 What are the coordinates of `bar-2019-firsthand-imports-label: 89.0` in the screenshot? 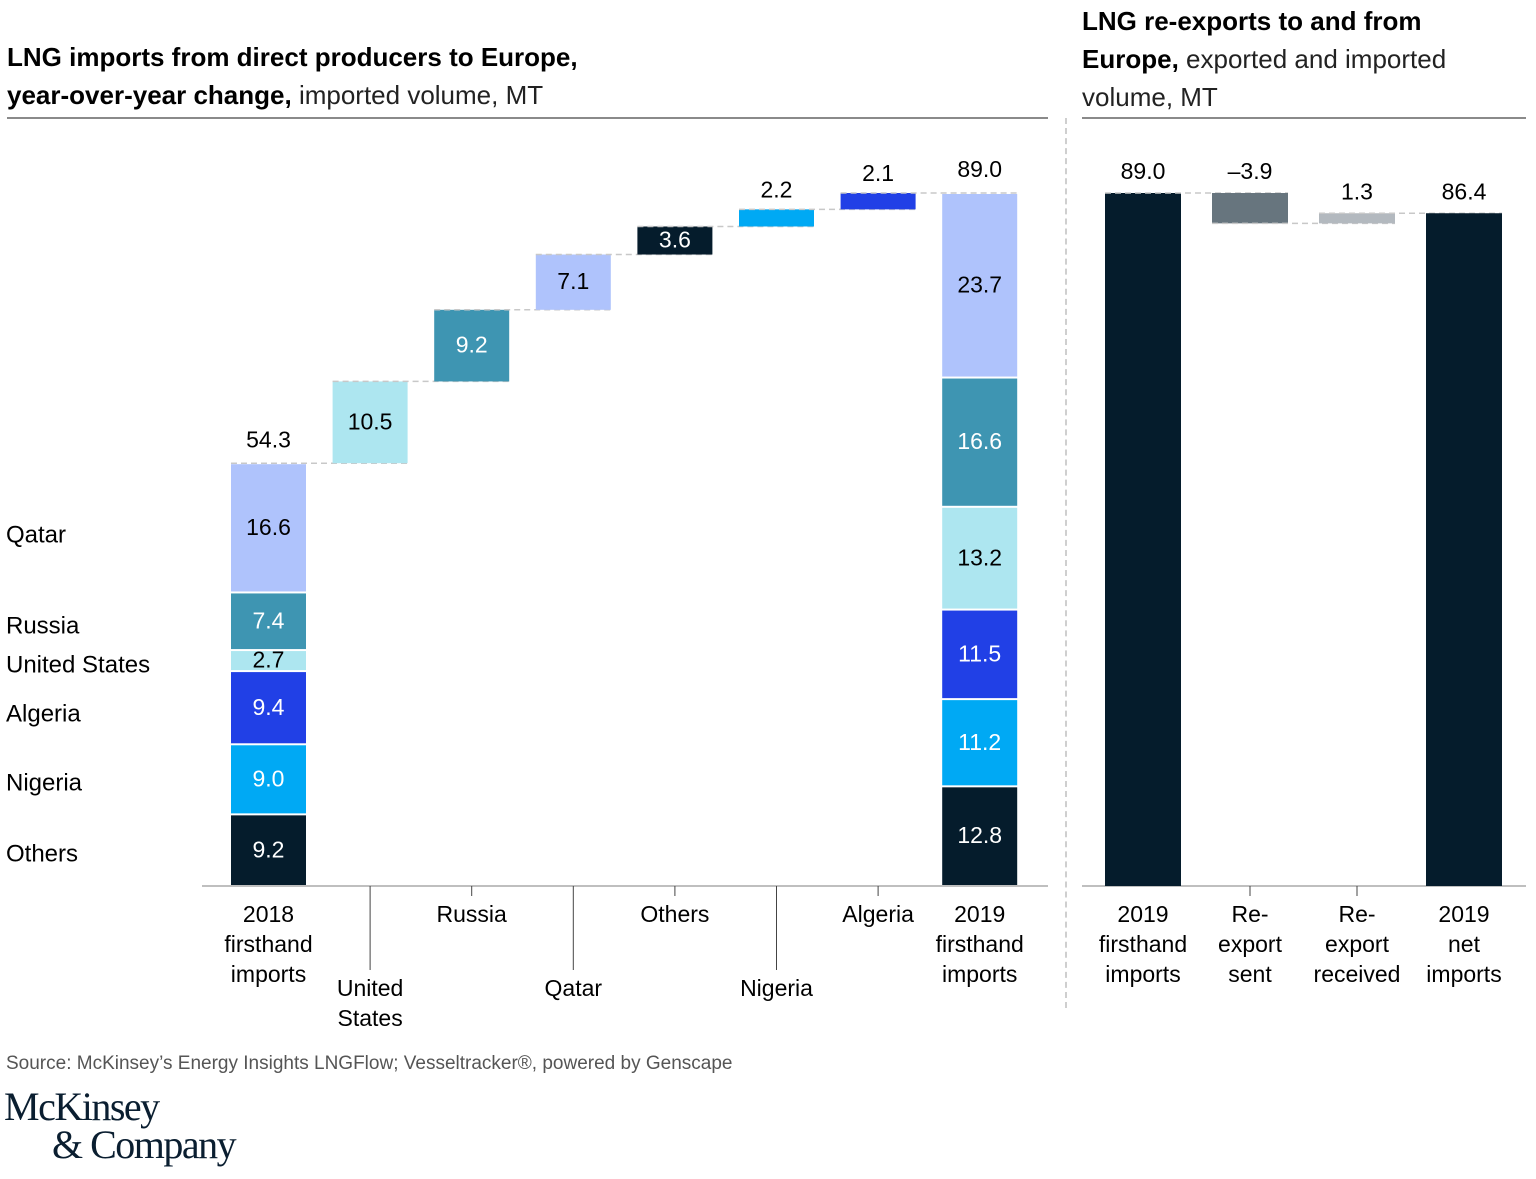 It's located at (1143, 171).